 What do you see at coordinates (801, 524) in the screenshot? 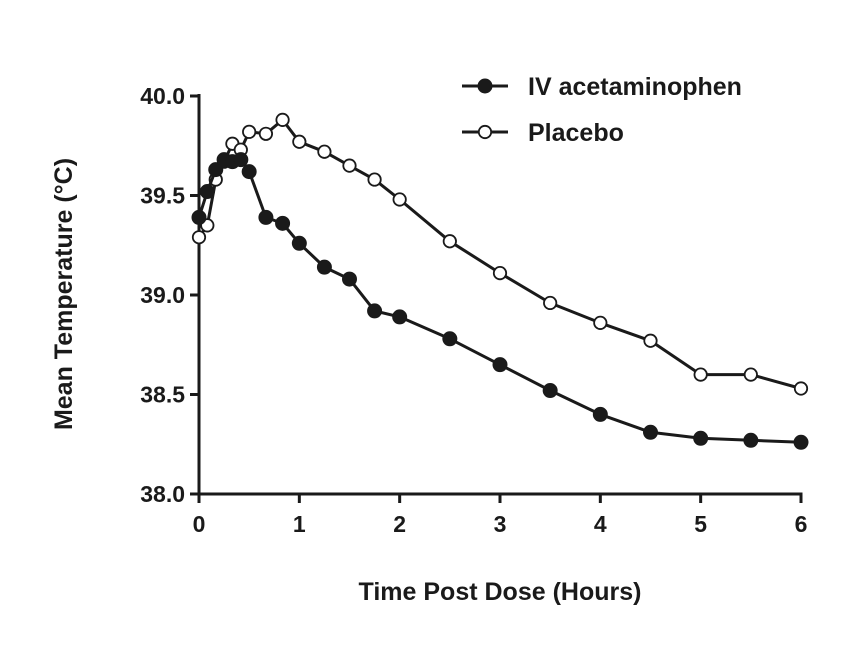
I see `x-tick-label: 6` at bounding box center [801, 524].